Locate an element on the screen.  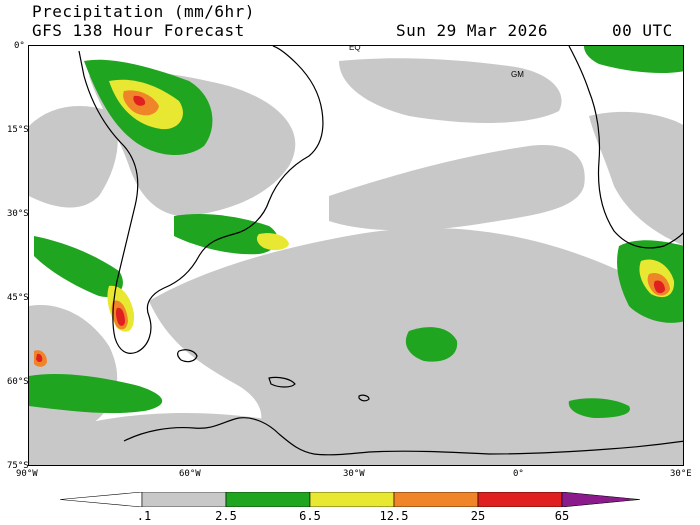
precip-light-africa-west is located at coordinates (636, 178).